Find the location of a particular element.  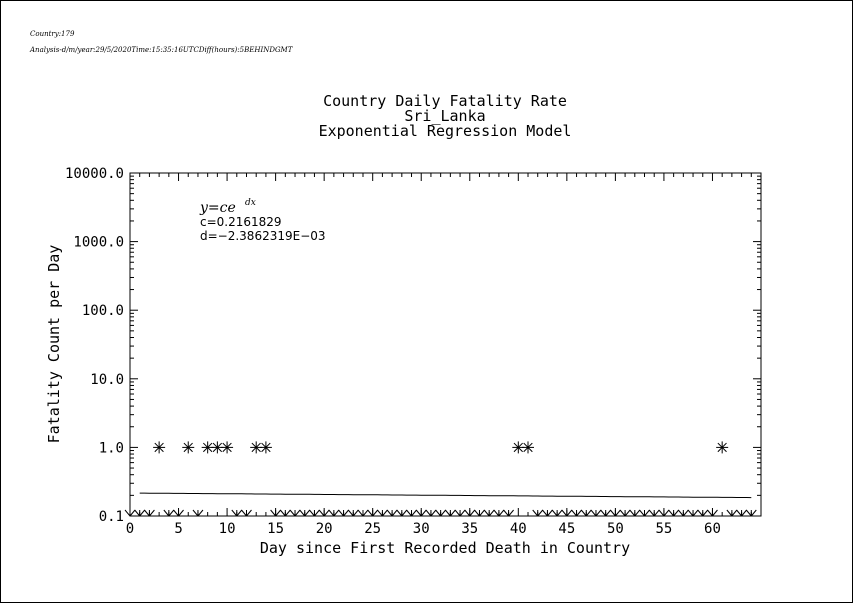

x-tick-label: 50 is located at coordinates (615, 529).